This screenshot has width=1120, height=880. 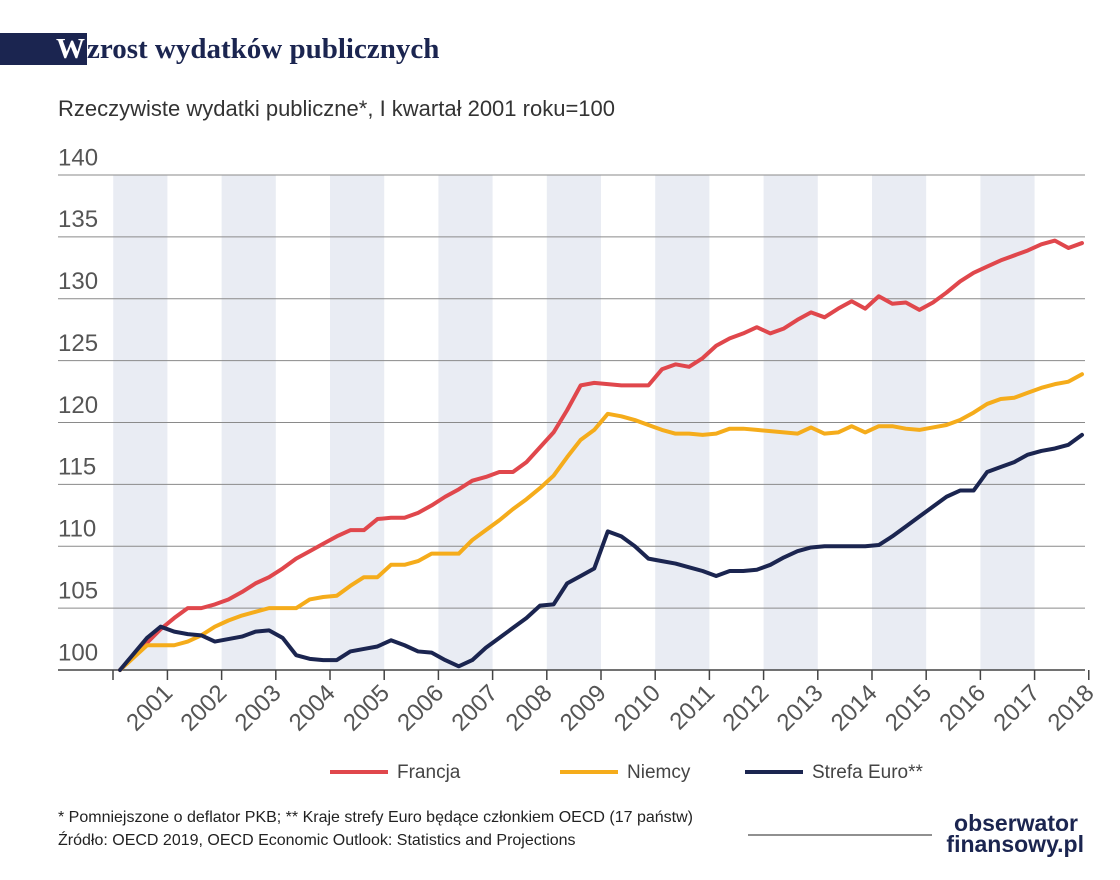 What do you see at coordinates (78, 343) in the screenshot?
I see `y-tick-label: 125` at bounding box center [78, 343].